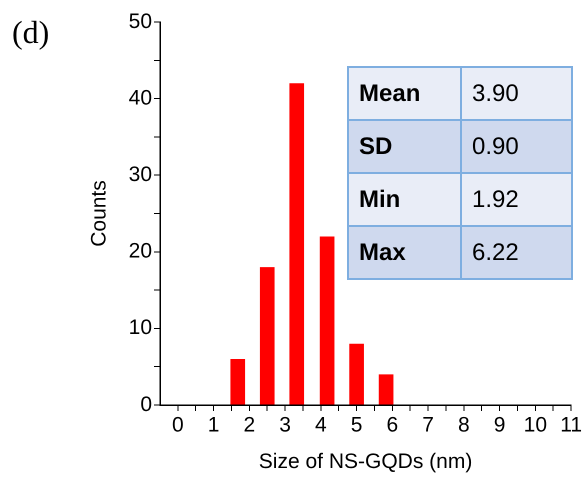 The width and height of the screenshot is (584, 483). Describe the element at coordinates (140, 251) in the screenshot. I see `y-tick-label: 20` at that location.